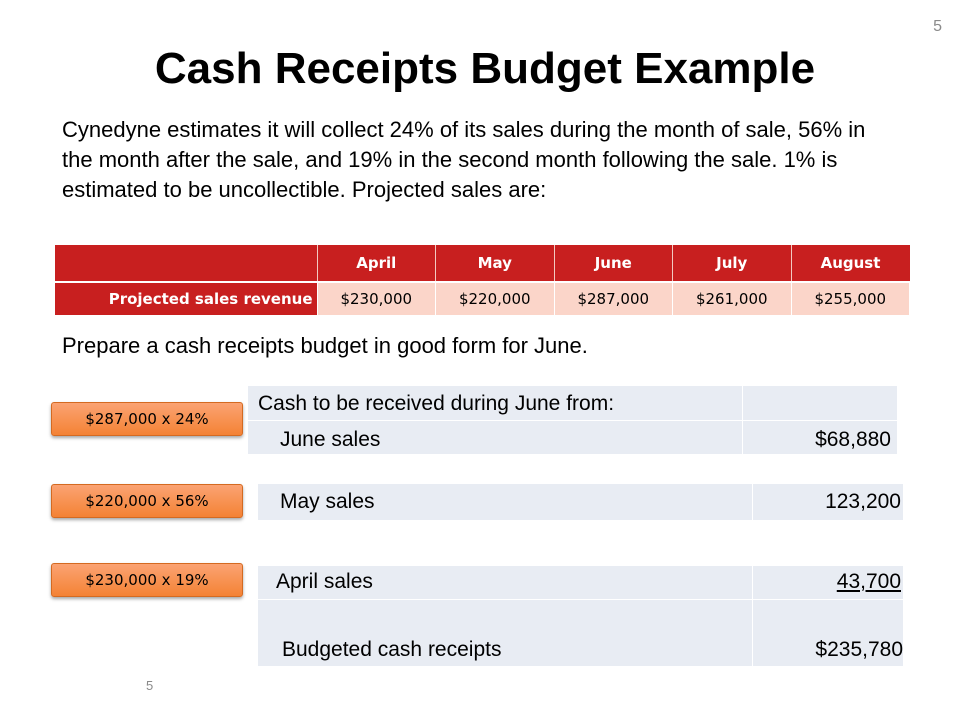 The width and height of the screenshot is (960, 720). Describe the element at coordinates (436, 403) in the screenshot. I see `budget-header: Cash to be received during June from:` at that location.